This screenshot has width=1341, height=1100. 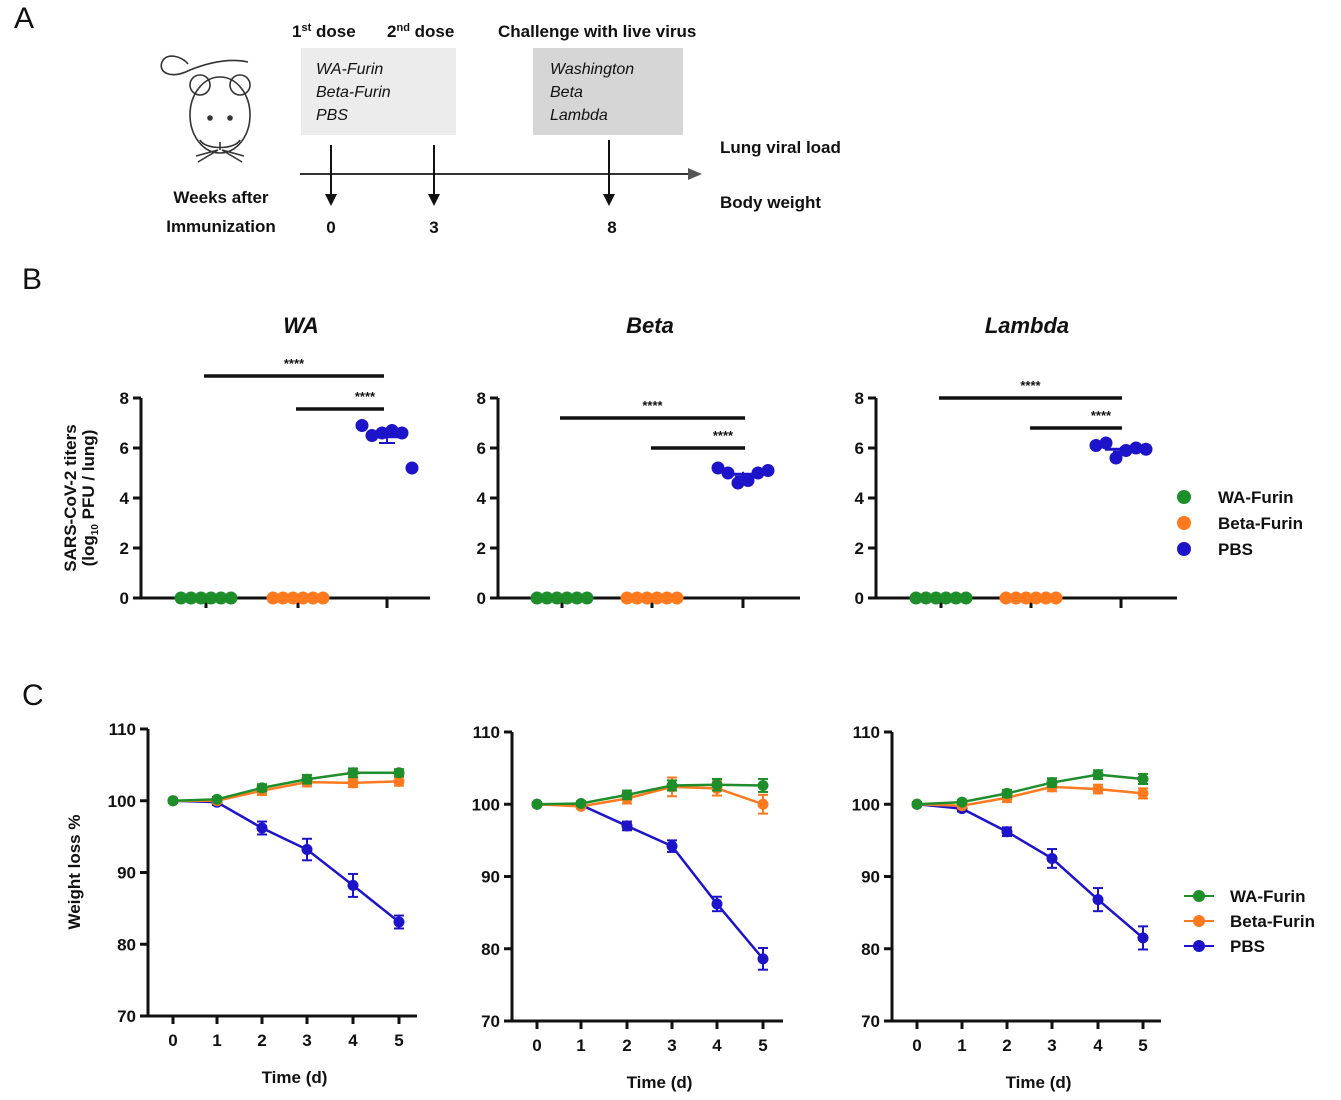 What do you see at coordinates (762, 1045) in the screenshot?
I see `x-tick-label: 5` at bounding box center [762, 1045].